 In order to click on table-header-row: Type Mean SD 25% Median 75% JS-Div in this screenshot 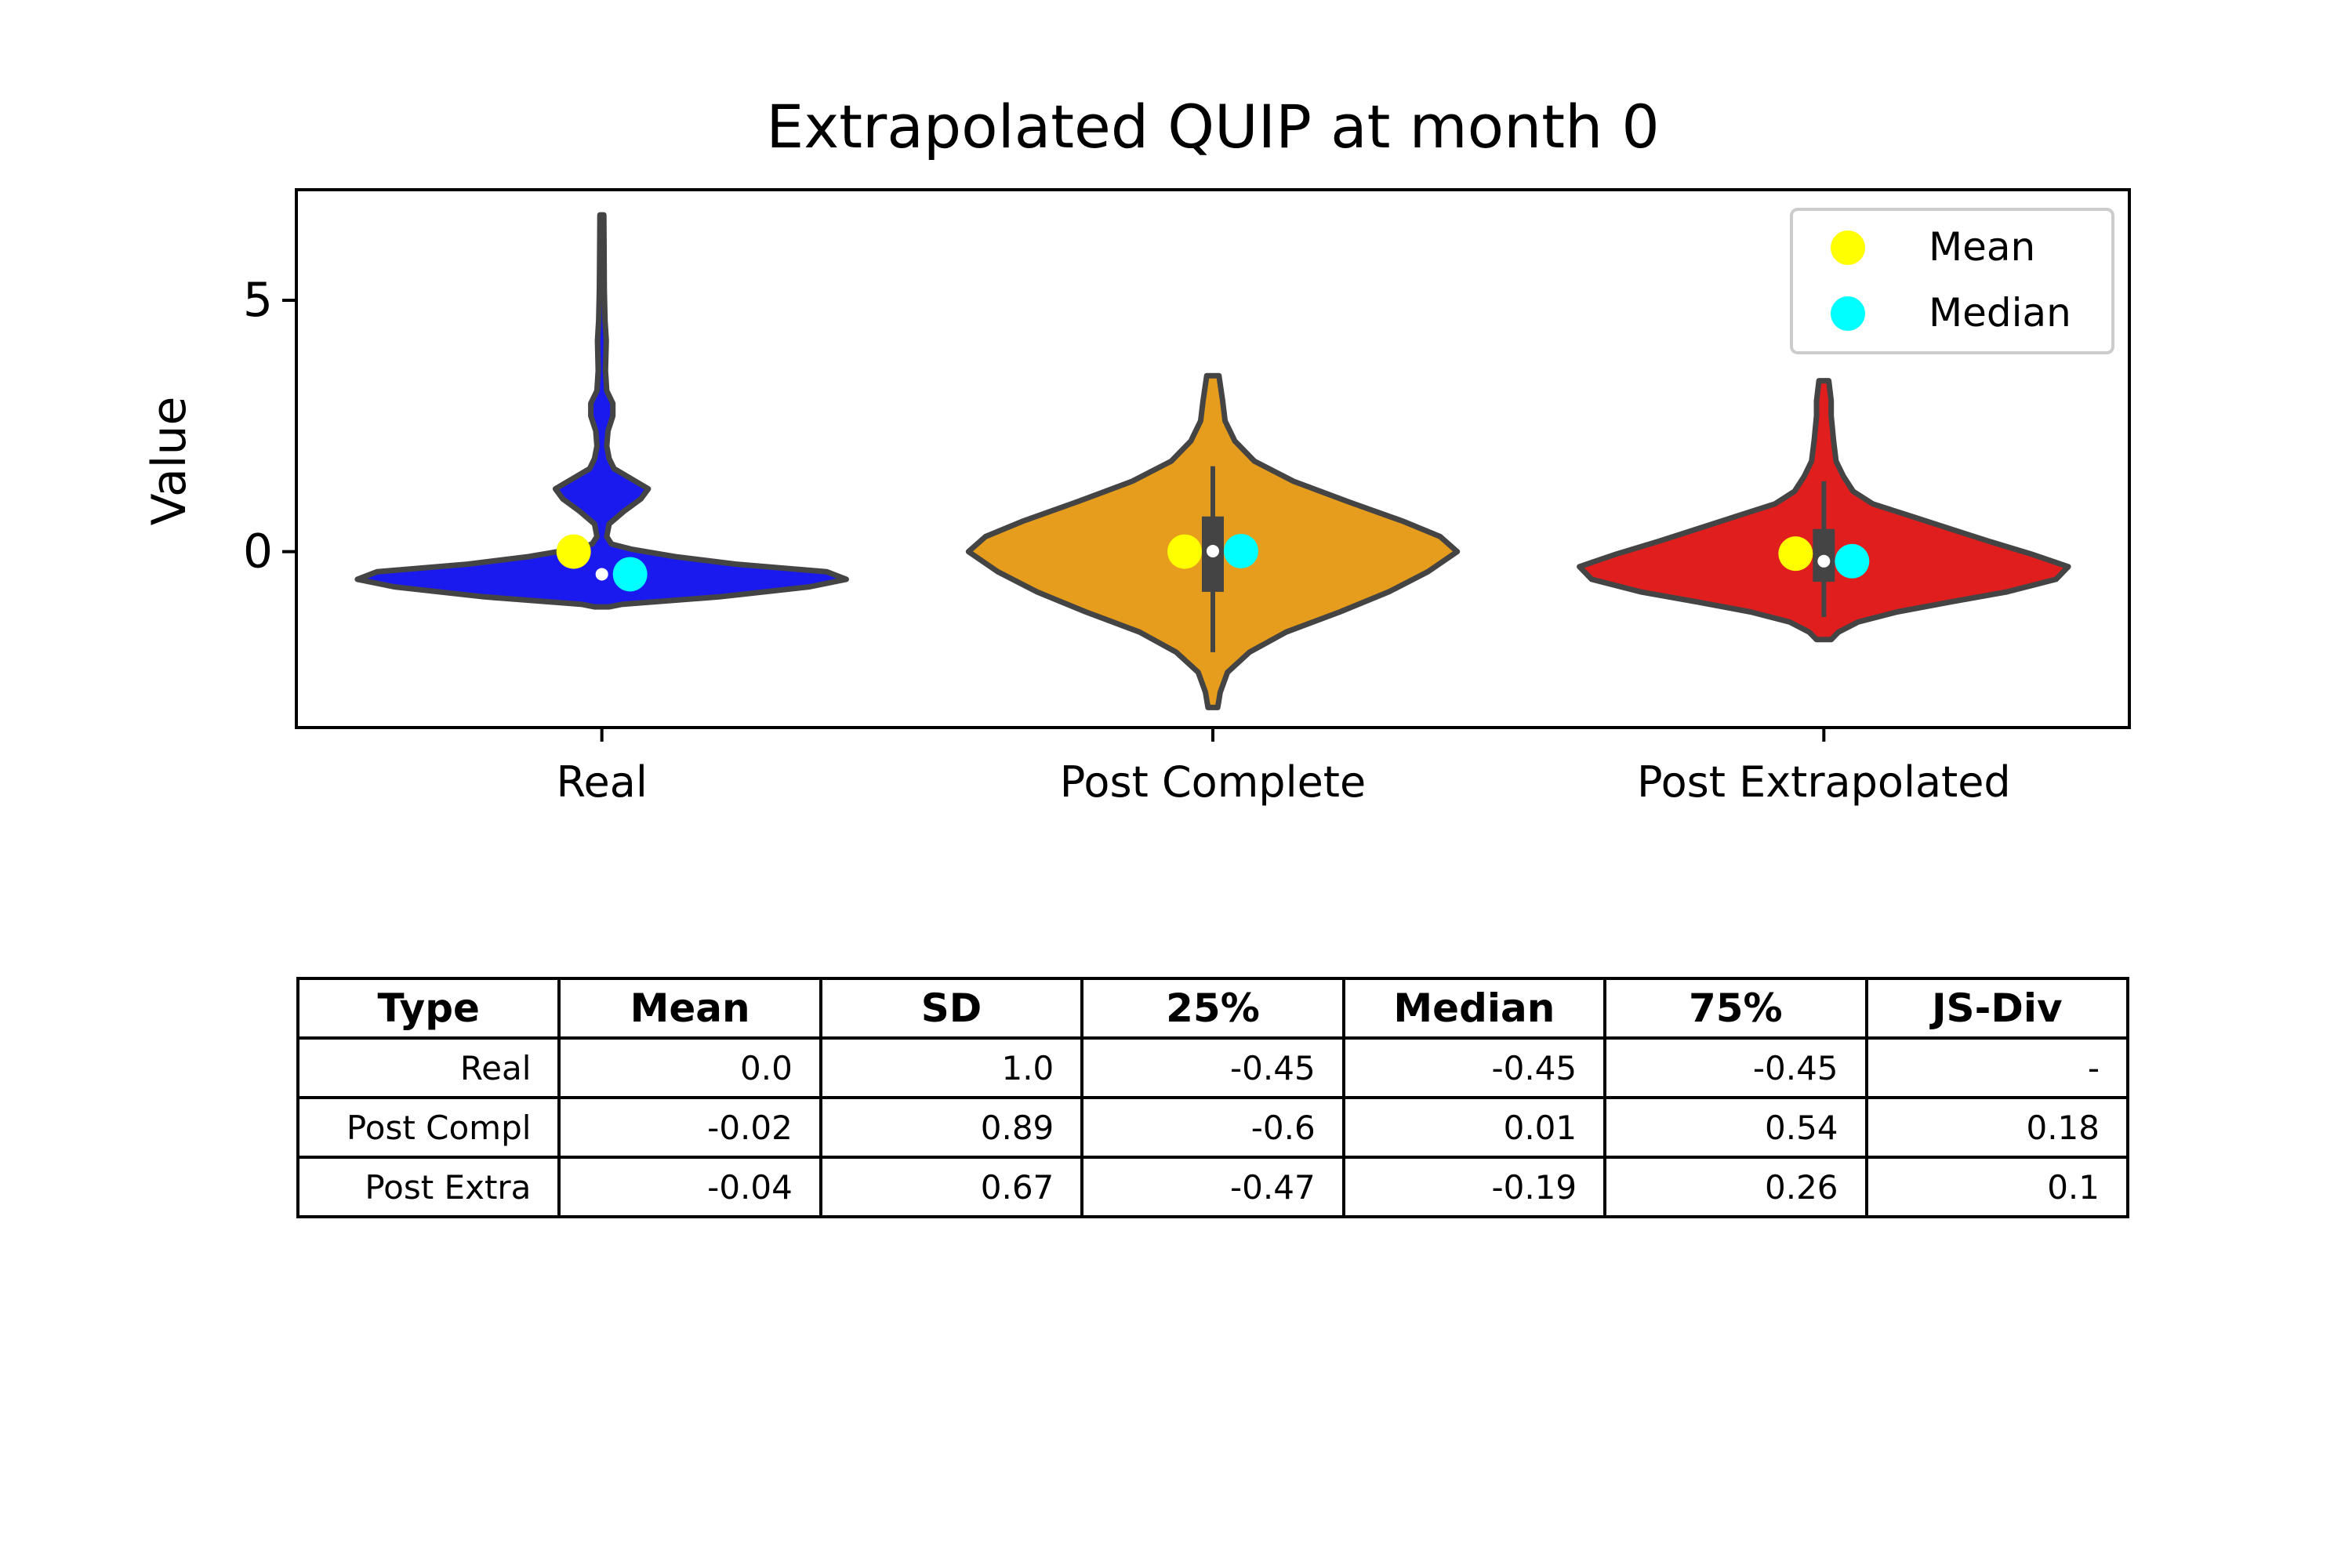, I will do `click(1213, 1008)`.